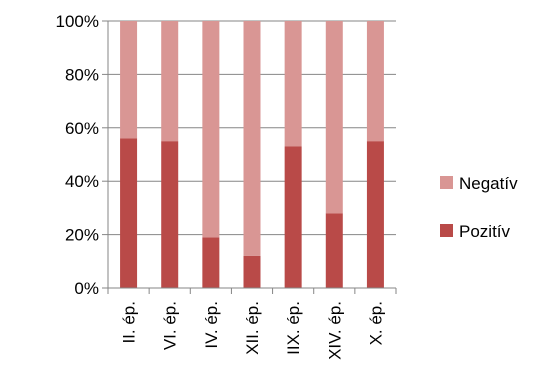 This screenshot has width=560, height=392. I want to click on y-tick-label: 40%, so click(82, 181).